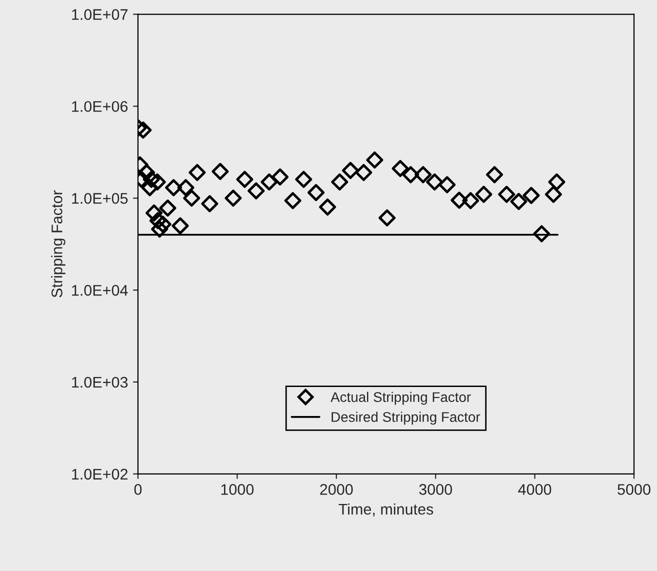  Describe the element at coordinates (100, 382) in the screenshot. I see `y-tick-label: 1.0E+03` at that location.